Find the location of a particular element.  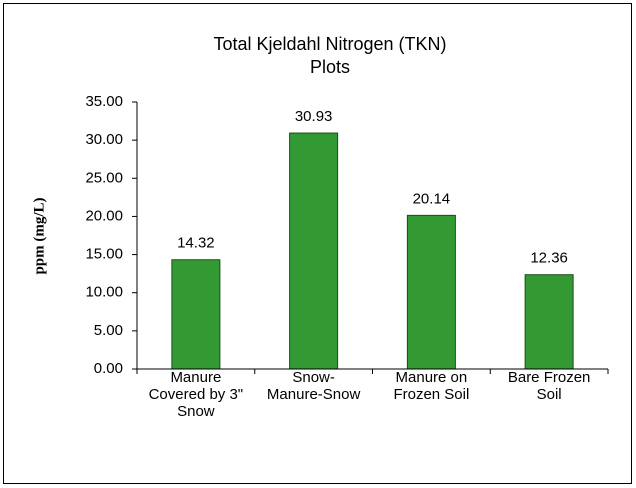

x-tick-label: Bare Frozen Soil is located at coordinates (549, 386).